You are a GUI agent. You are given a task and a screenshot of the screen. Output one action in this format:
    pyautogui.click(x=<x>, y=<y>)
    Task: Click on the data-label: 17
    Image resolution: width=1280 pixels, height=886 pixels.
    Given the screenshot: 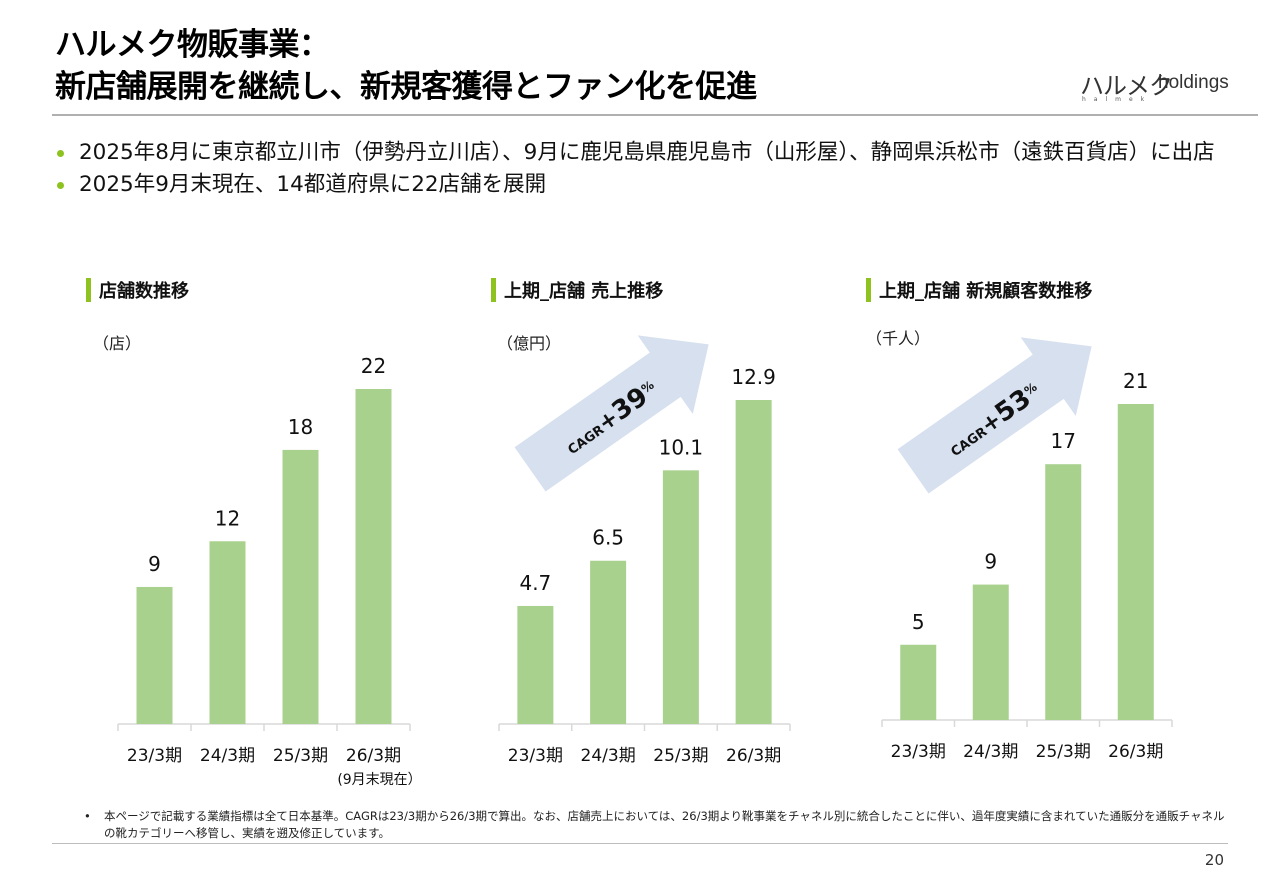 What is the action you would take?
    pyautogui.click(x=1063, y=441)
    